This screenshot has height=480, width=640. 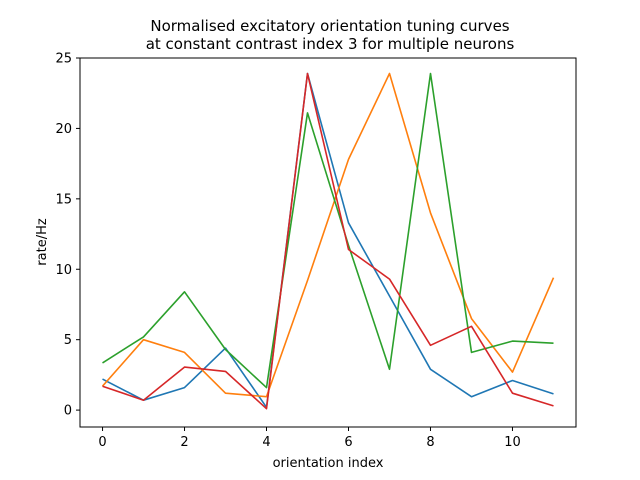 I want to click on y-tick-label: 0, so click(x=68, y=411).